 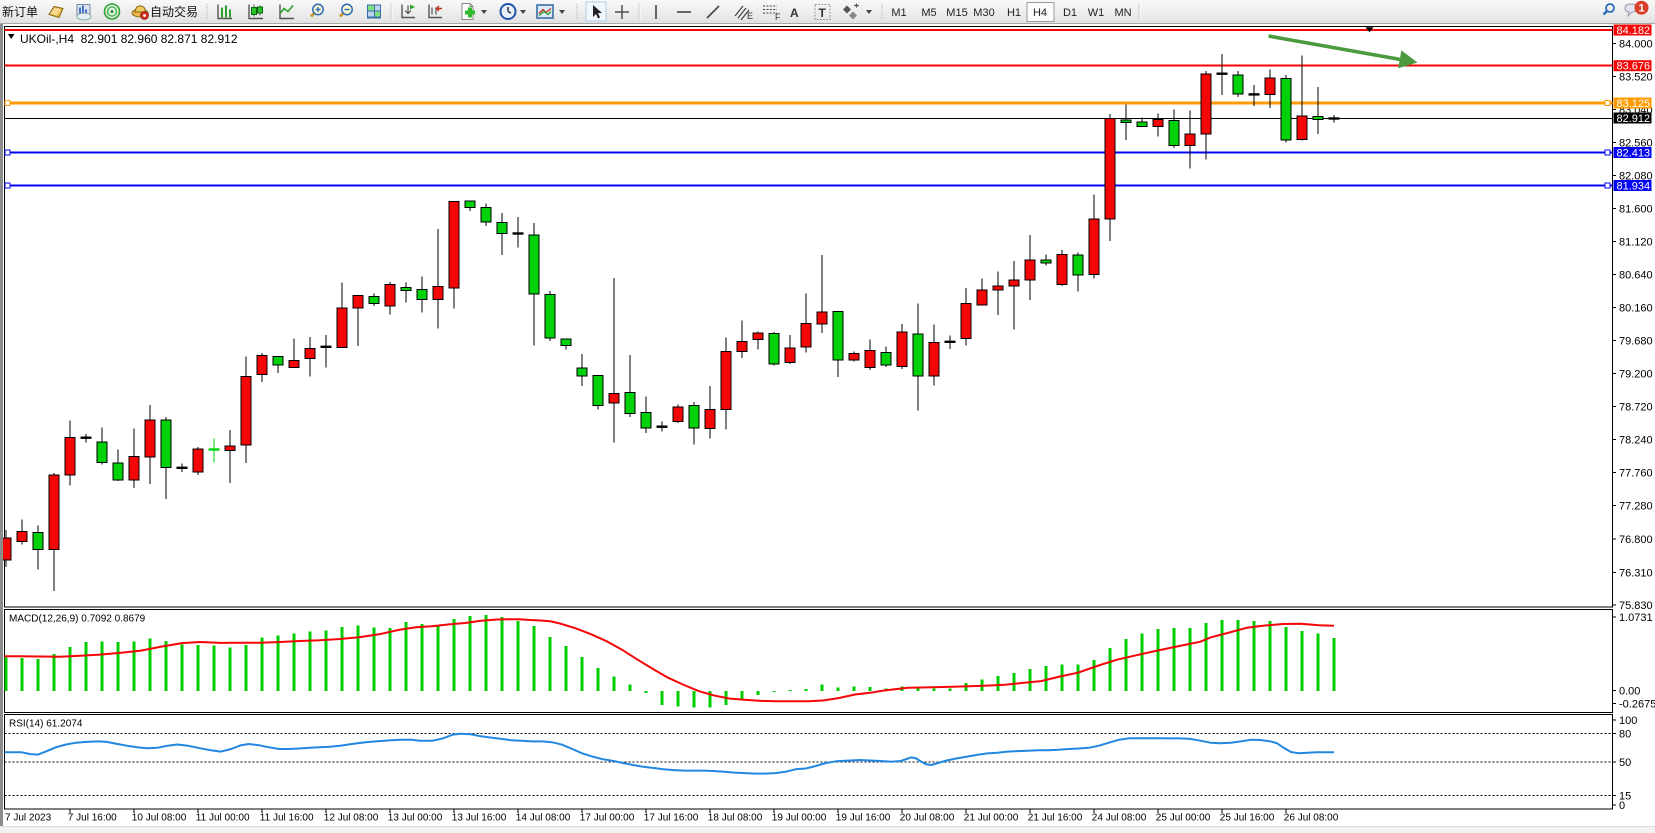 What do you see at coordinates (1634, 67) in the screenshot?
I see `svg-text: 83.676` at bounding box center [1634, 67].